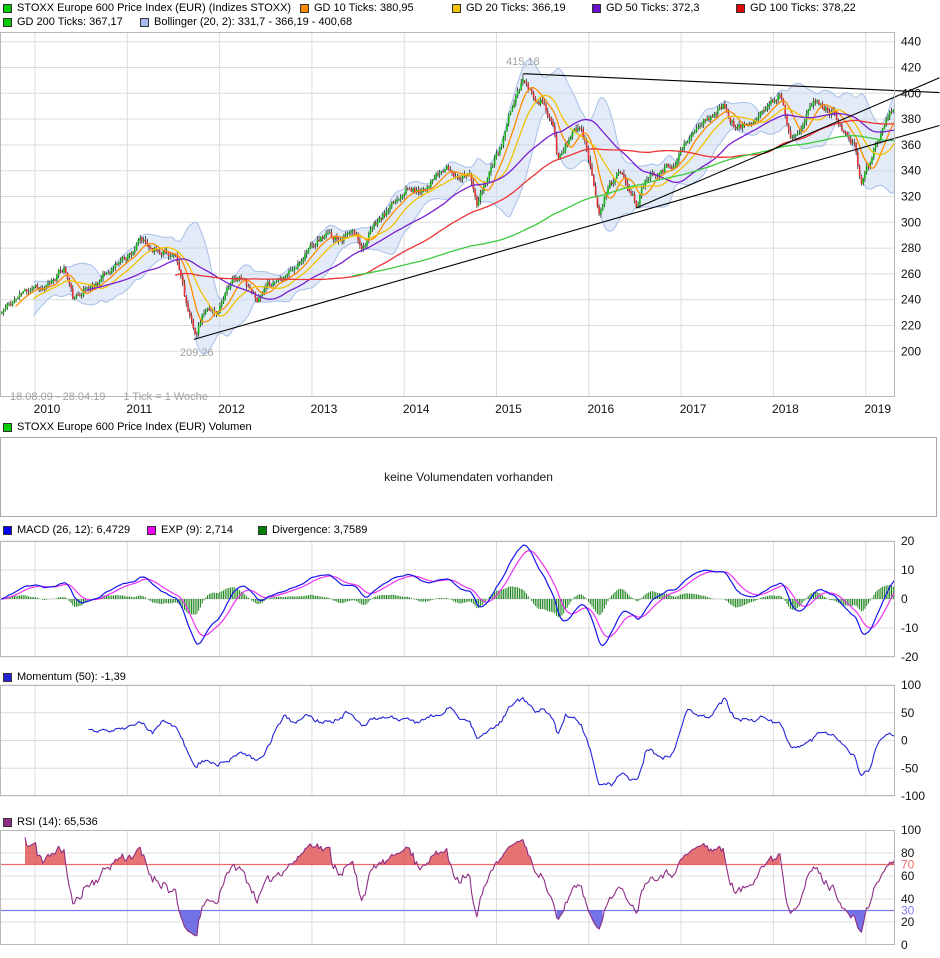 This screenshot has width=940, height=958. What do you see at coordinates (74, 530) in the screenshot?
I see `legend-label: MACD (26, 12): 6,4729` at bounding box center [74, 530].